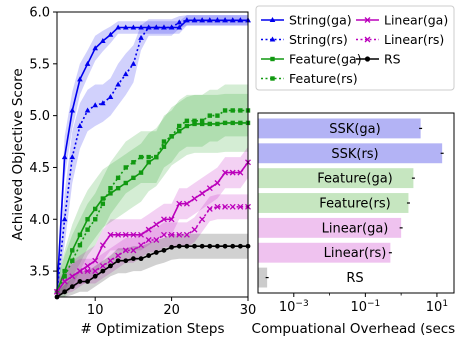 Image resolution: width=456 pixels, height=339 pixels. Describe the element at coordinates (171, 307) in the screenshot. I see `line-x-ticks: 10 20 30` at that location.